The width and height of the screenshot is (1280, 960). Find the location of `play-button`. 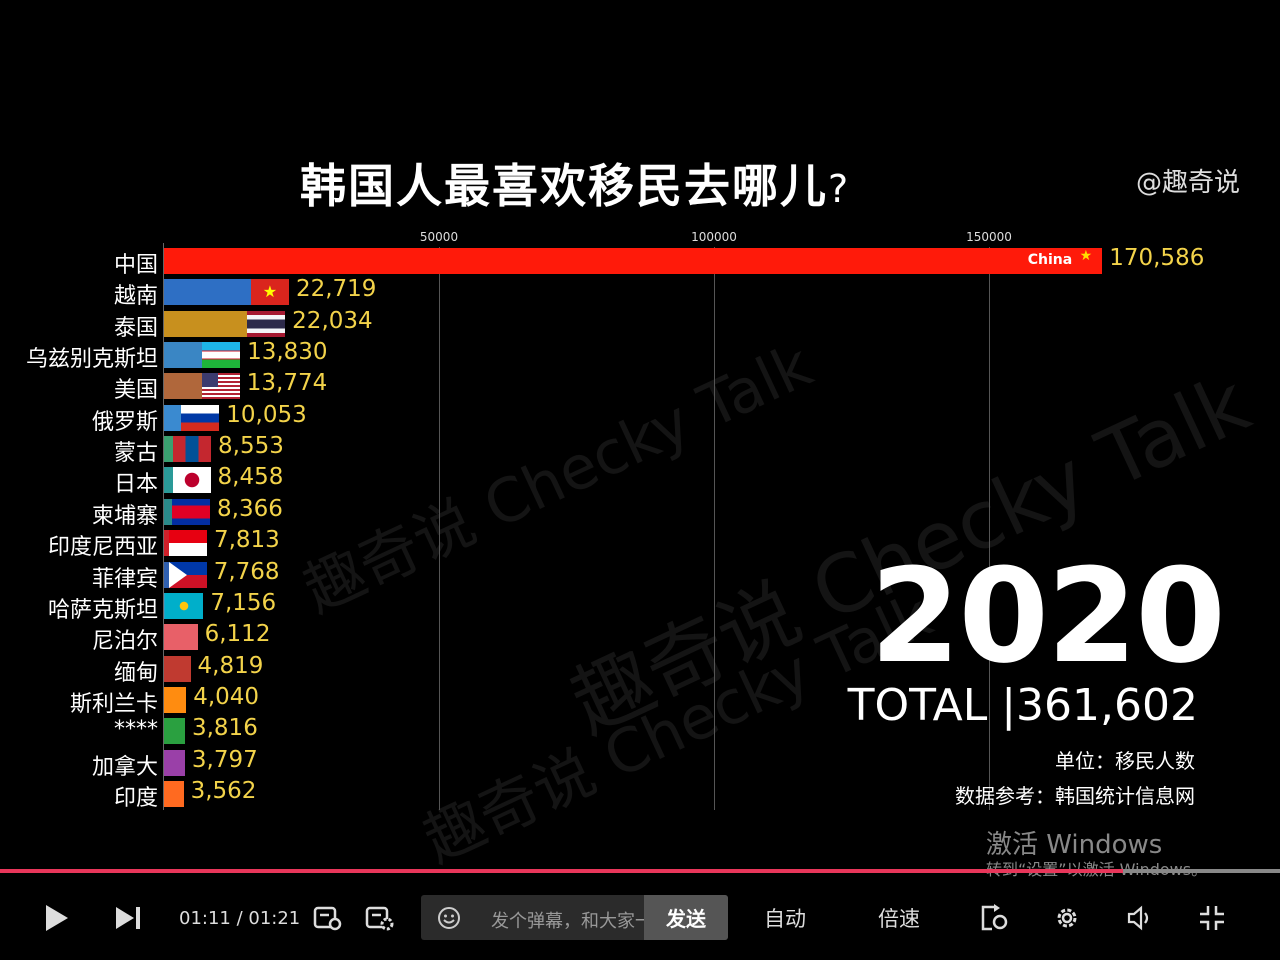

play-button is located at coordinates (57, 918).